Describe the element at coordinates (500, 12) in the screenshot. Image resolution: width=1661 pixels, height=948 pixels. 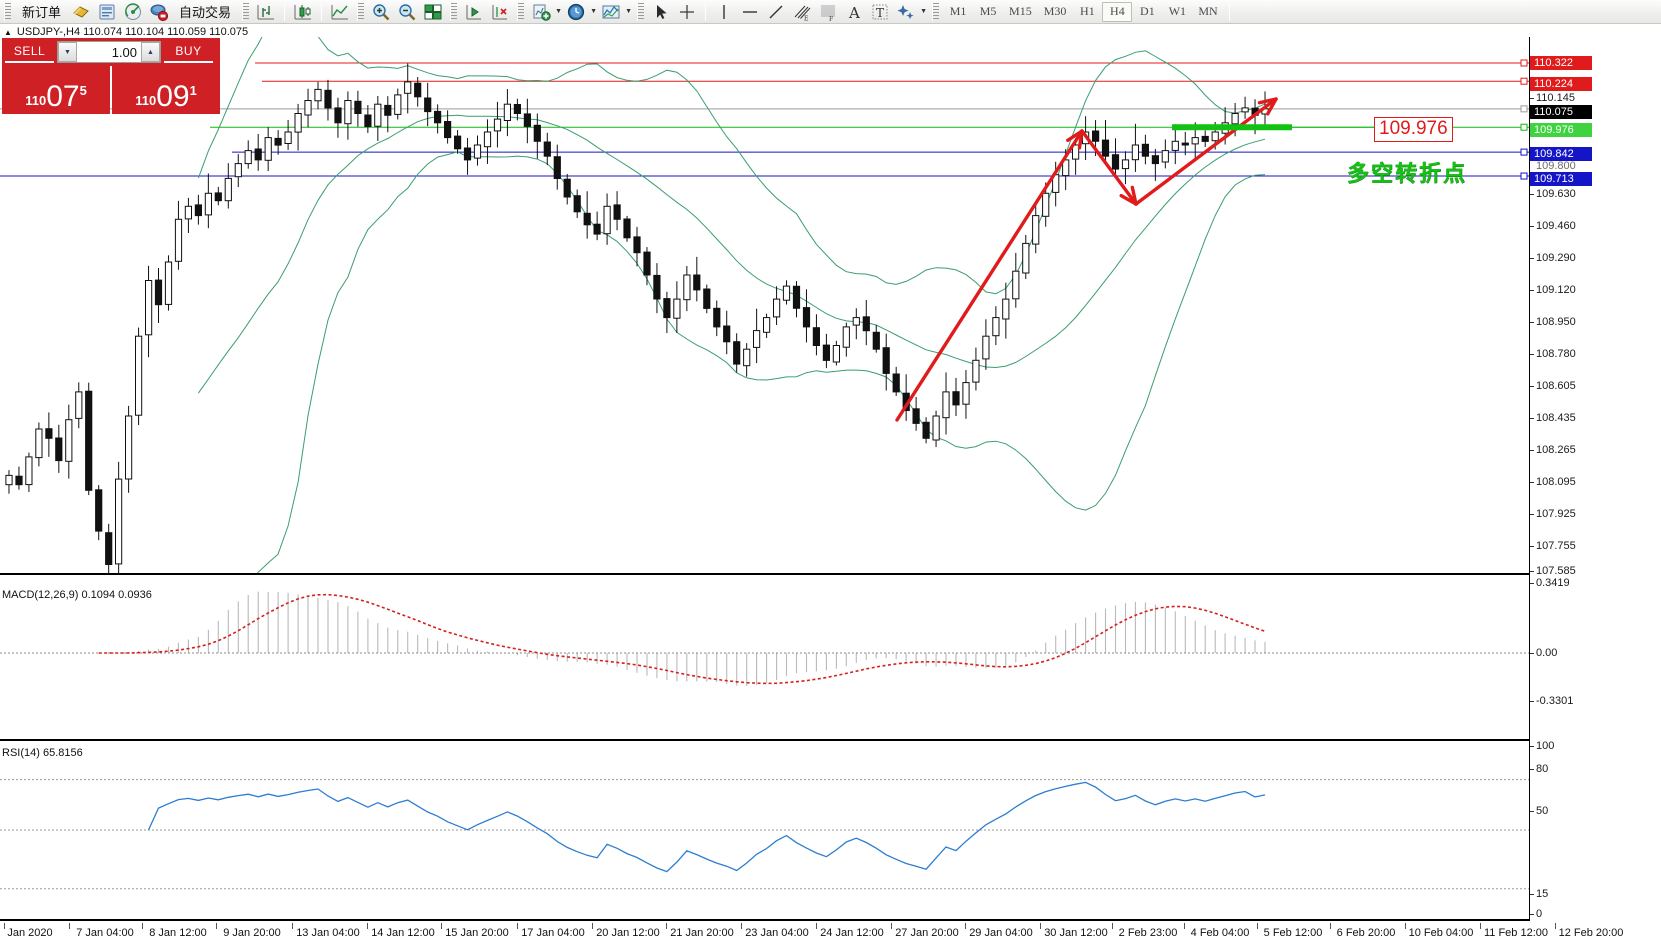
I see `auto-scroll-icon` at that location.